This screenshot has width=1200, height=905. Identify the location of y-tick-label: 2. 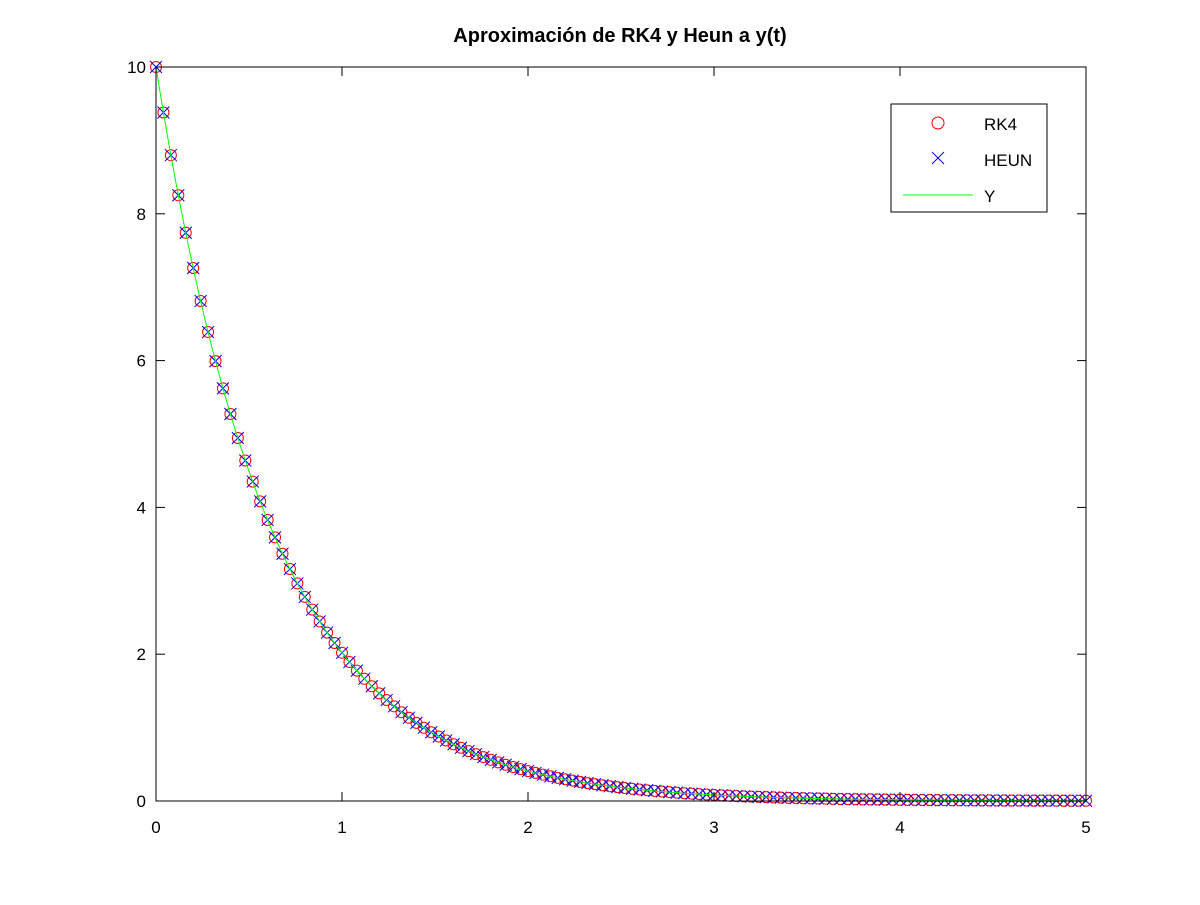
(141, 654).